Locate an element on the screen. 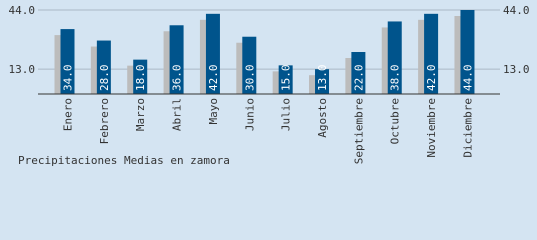 This screenshot has width=537, height=240. value-label: 13.0 is located at coordinates (322, 78).